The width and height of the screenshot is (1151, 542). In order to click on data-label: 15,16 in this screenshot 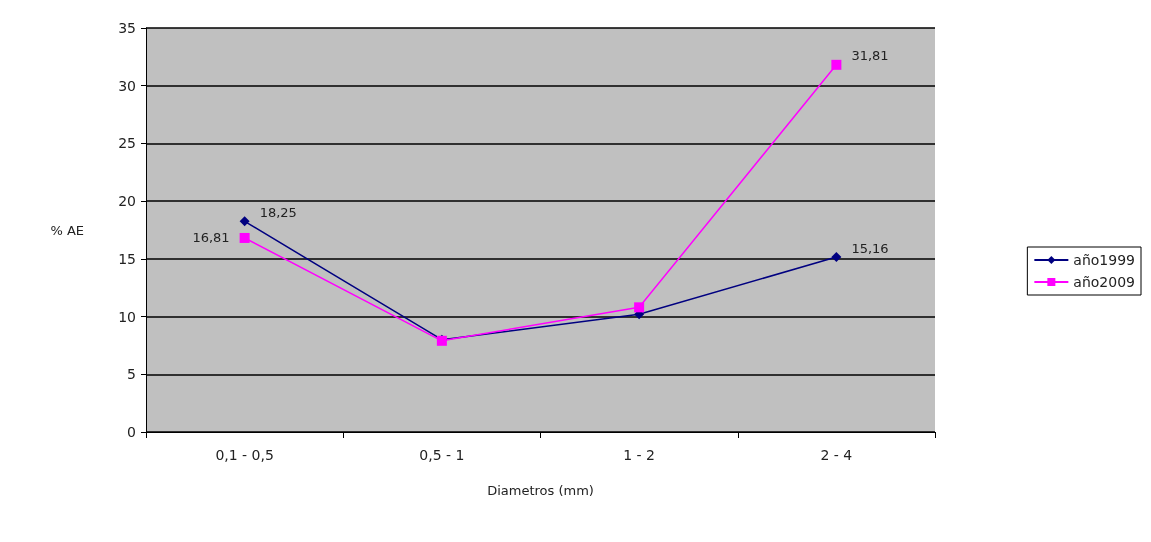, I will do `click(870, 248)`.